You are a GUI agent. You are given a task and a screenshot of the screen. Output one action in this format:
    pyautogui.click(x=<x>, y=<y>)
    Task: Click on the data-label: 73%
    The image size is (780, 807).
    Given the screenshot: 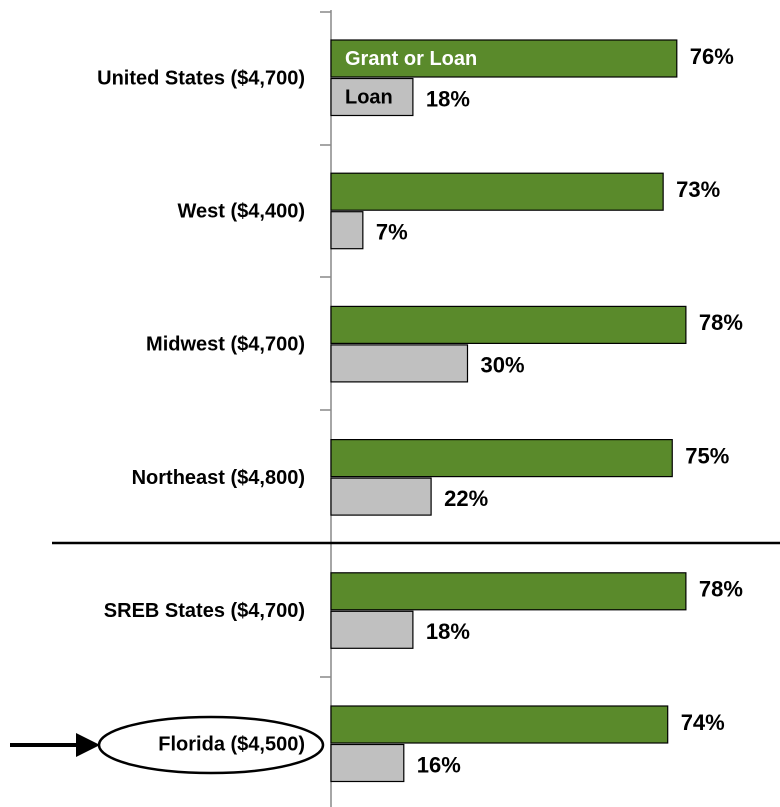 What is the action you would take?
    pyautogui.click(x=698, y=189)
    